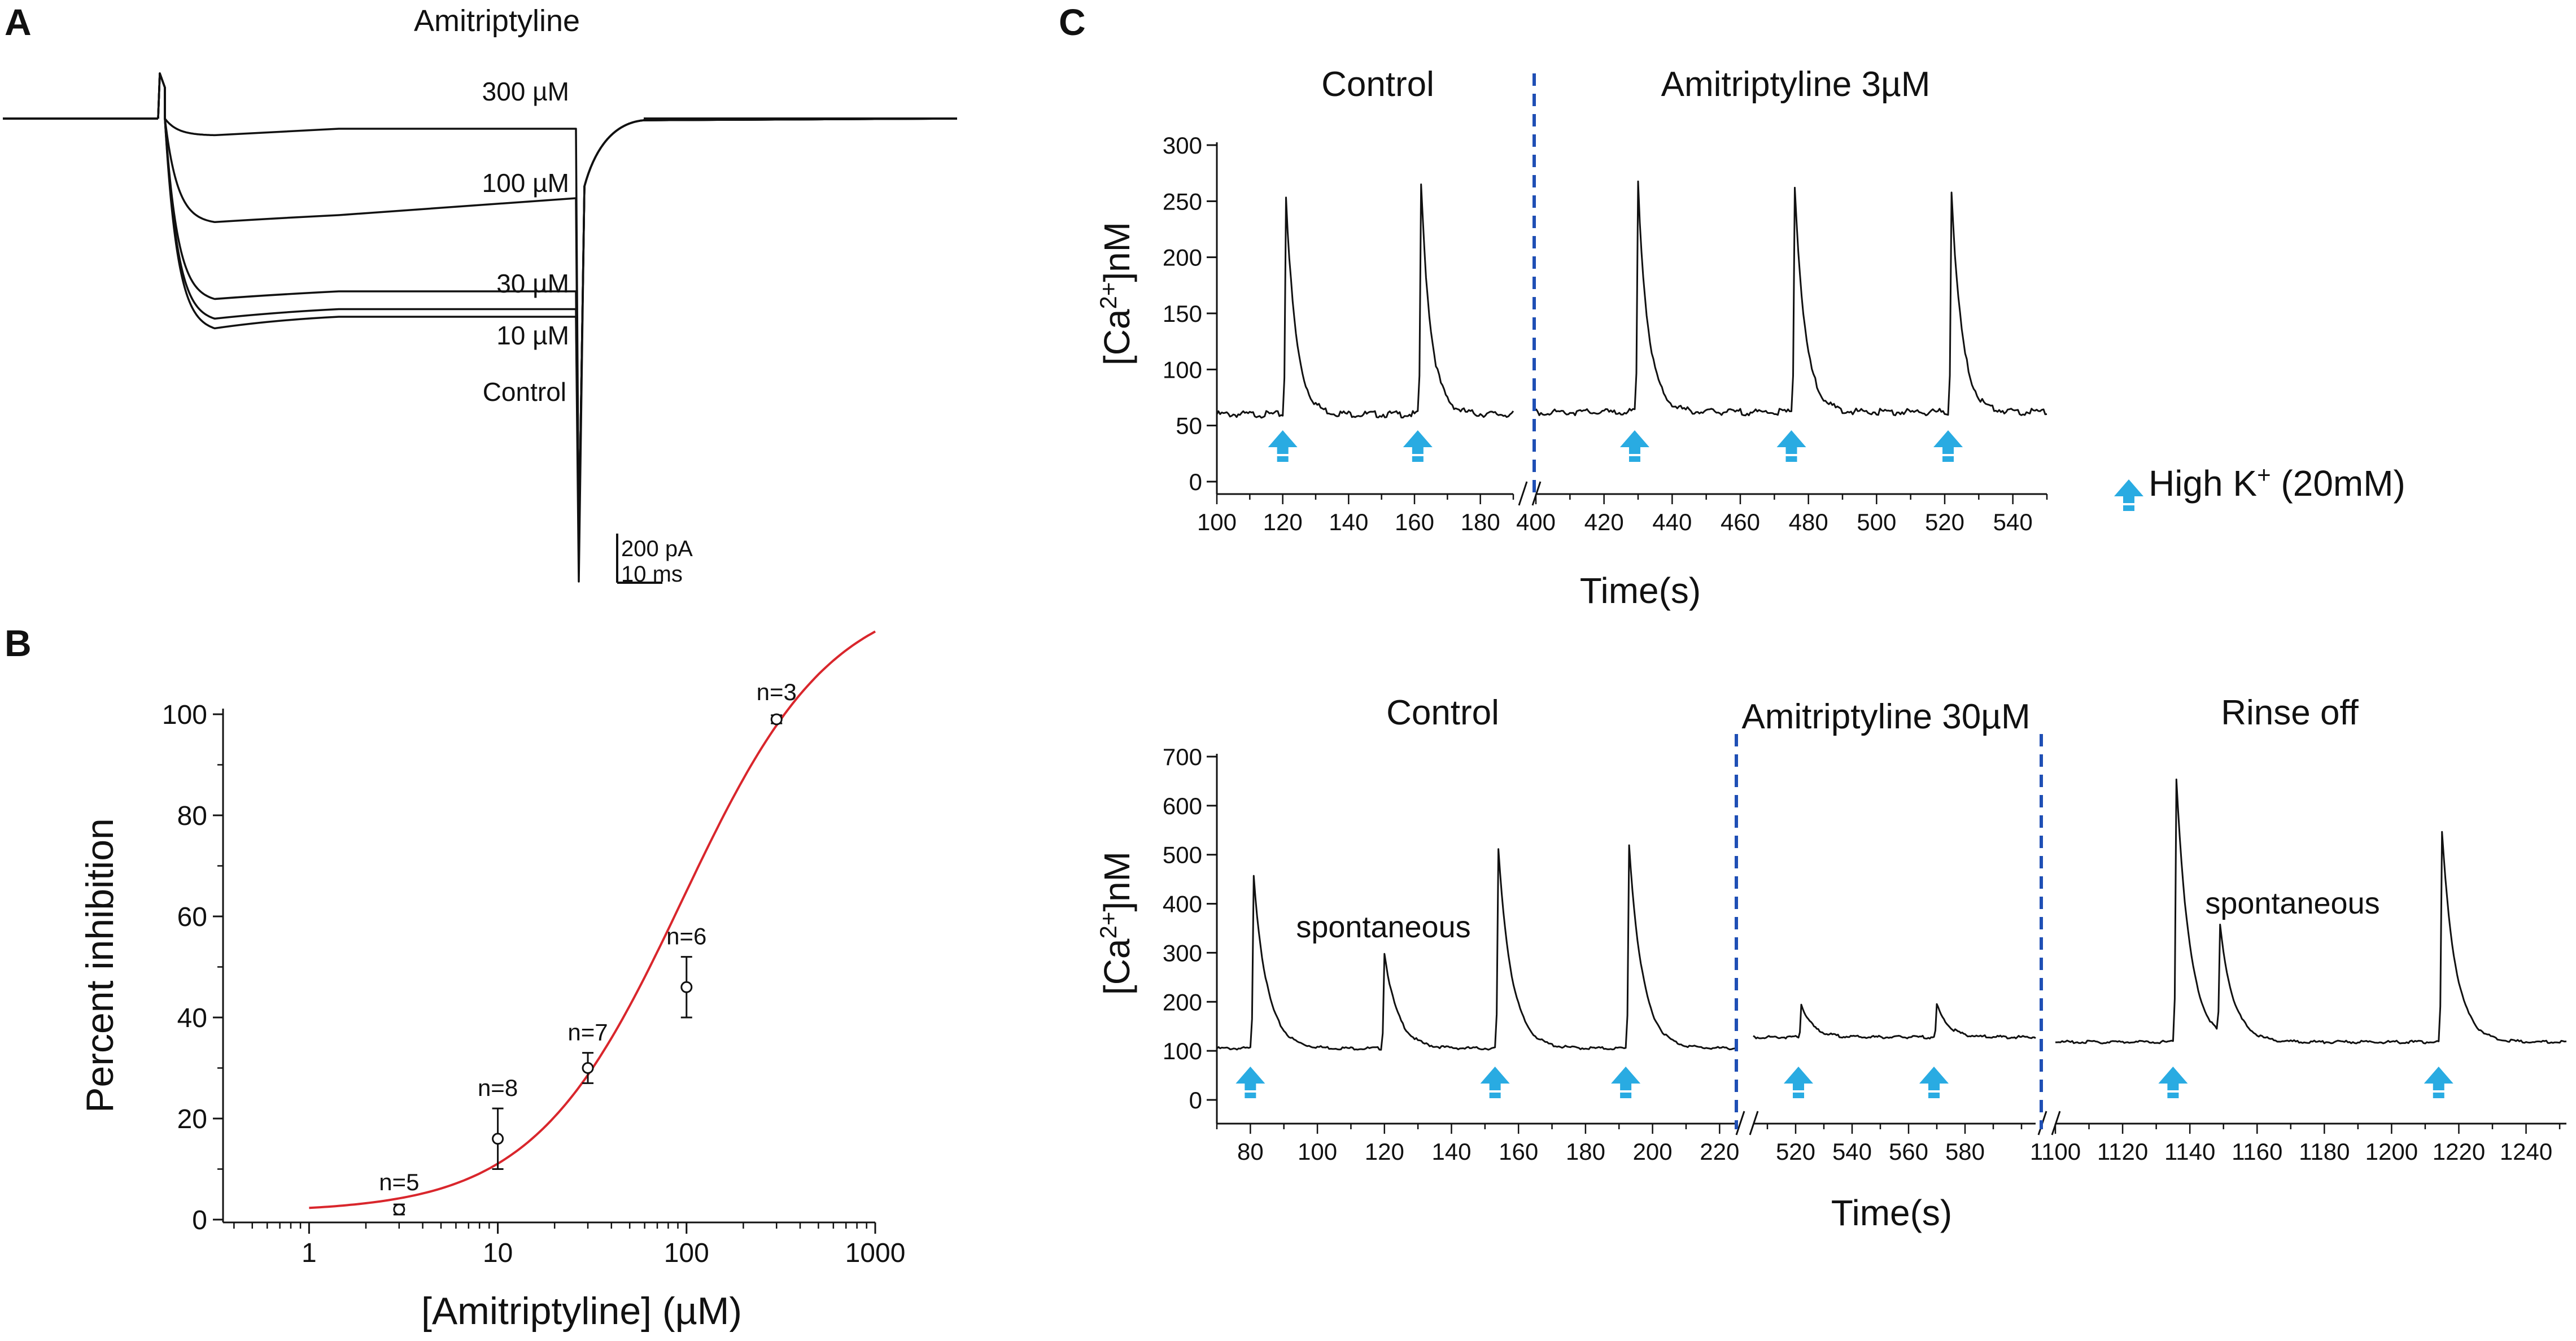 This screenshot has height=1341, width=2576. What do you see at coordinates (1182, 145) in the screenshot?
I see `c-top-ytick-label: 300` at bounding box center [1182, 145].